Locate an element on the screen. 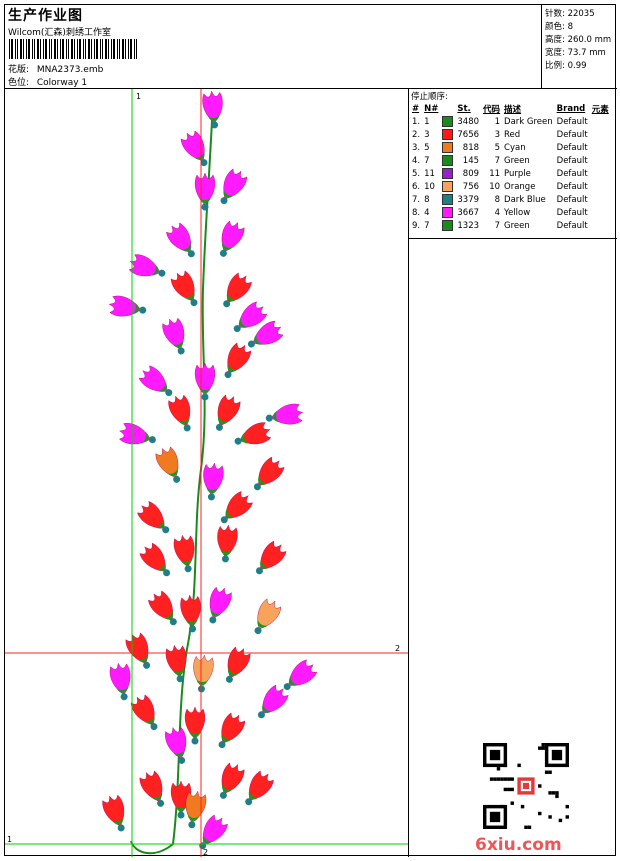 This screenshot has width=620, height=861. barcode-image is located at coordinates (73, 49).